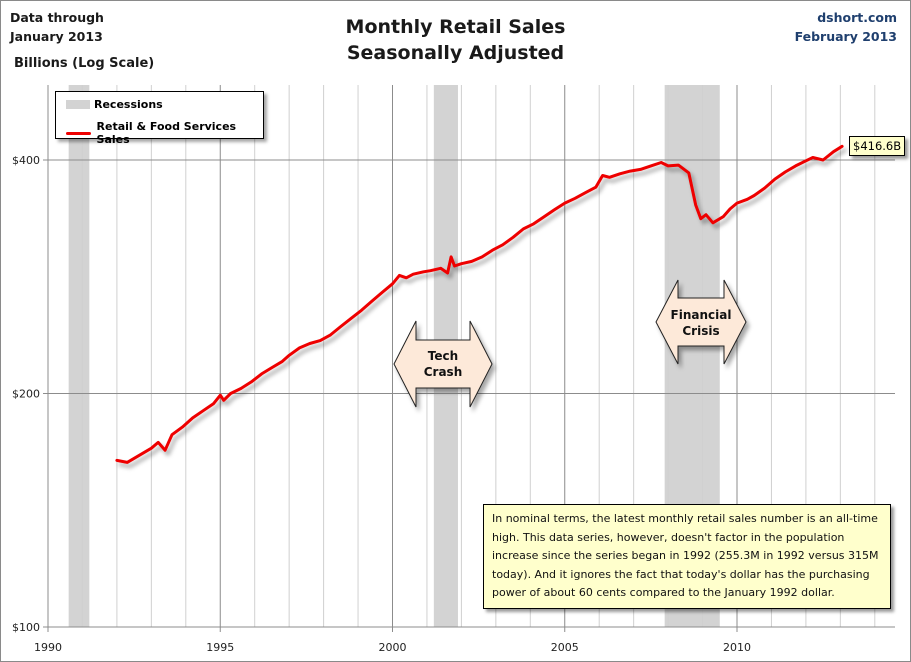 The height and width of the screenshot is (662, 911). What do you see at coordinates (78, 133) in the screenshot?
I see `series-line-swatch-icon` at bounding box center [78, 133].